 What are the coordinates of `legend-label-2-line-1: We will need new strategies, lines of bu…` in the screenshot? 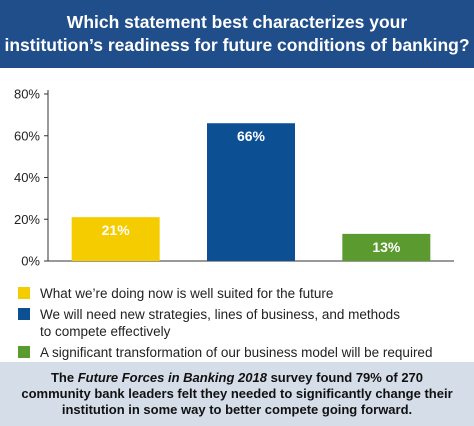 It's located at (220, 314).